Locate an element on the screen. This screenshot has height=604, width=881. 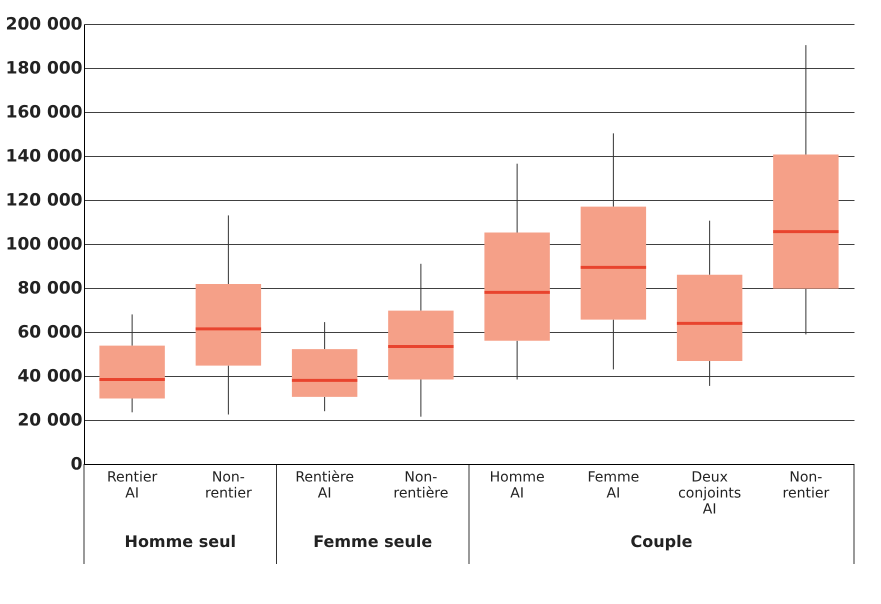
text: Couple is located at coordinates (661, 541).